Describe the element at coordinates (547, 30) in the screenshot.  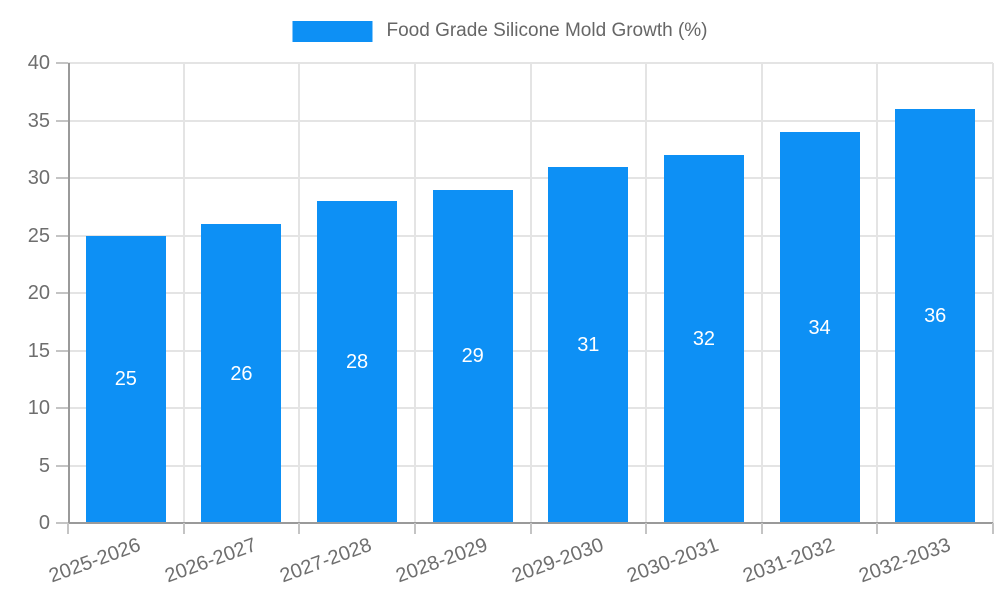
I see `legend-label: Food Grade Silicone Mold Growth (%)` at that location.